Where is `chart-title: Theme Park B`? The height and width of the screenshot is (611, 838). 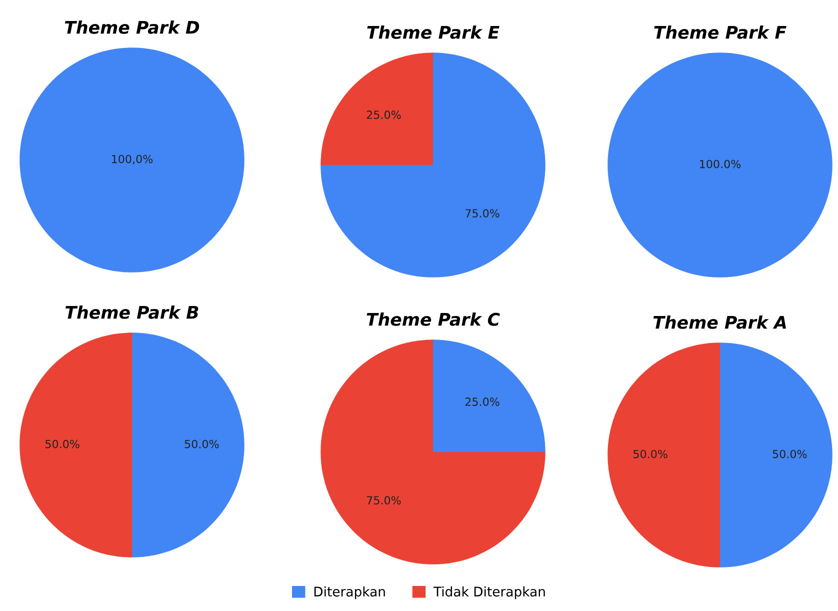
chart-title: Theme Park B is located at coordinates (132, 312).